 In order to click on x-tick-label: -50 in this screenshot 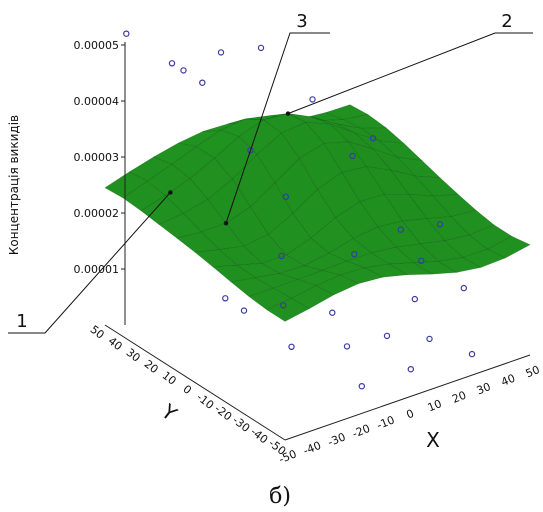, I will do `click(288, 456)`.